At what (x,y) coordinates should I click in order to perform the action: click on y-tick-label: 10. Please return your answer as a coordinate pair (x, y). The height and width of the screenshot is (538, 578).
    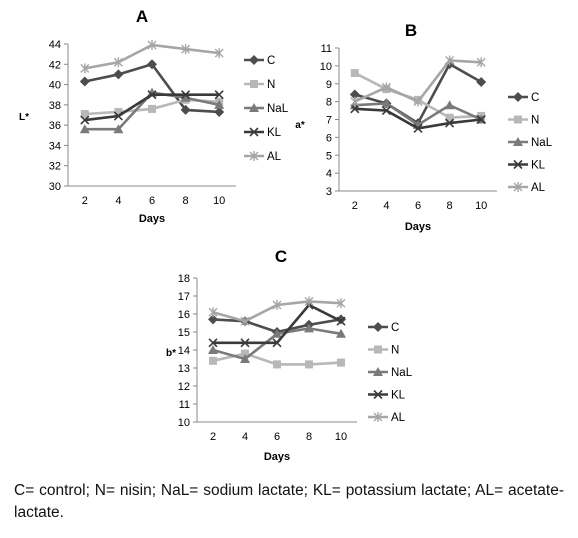
    Looking at the image, I should click on (184, 423).